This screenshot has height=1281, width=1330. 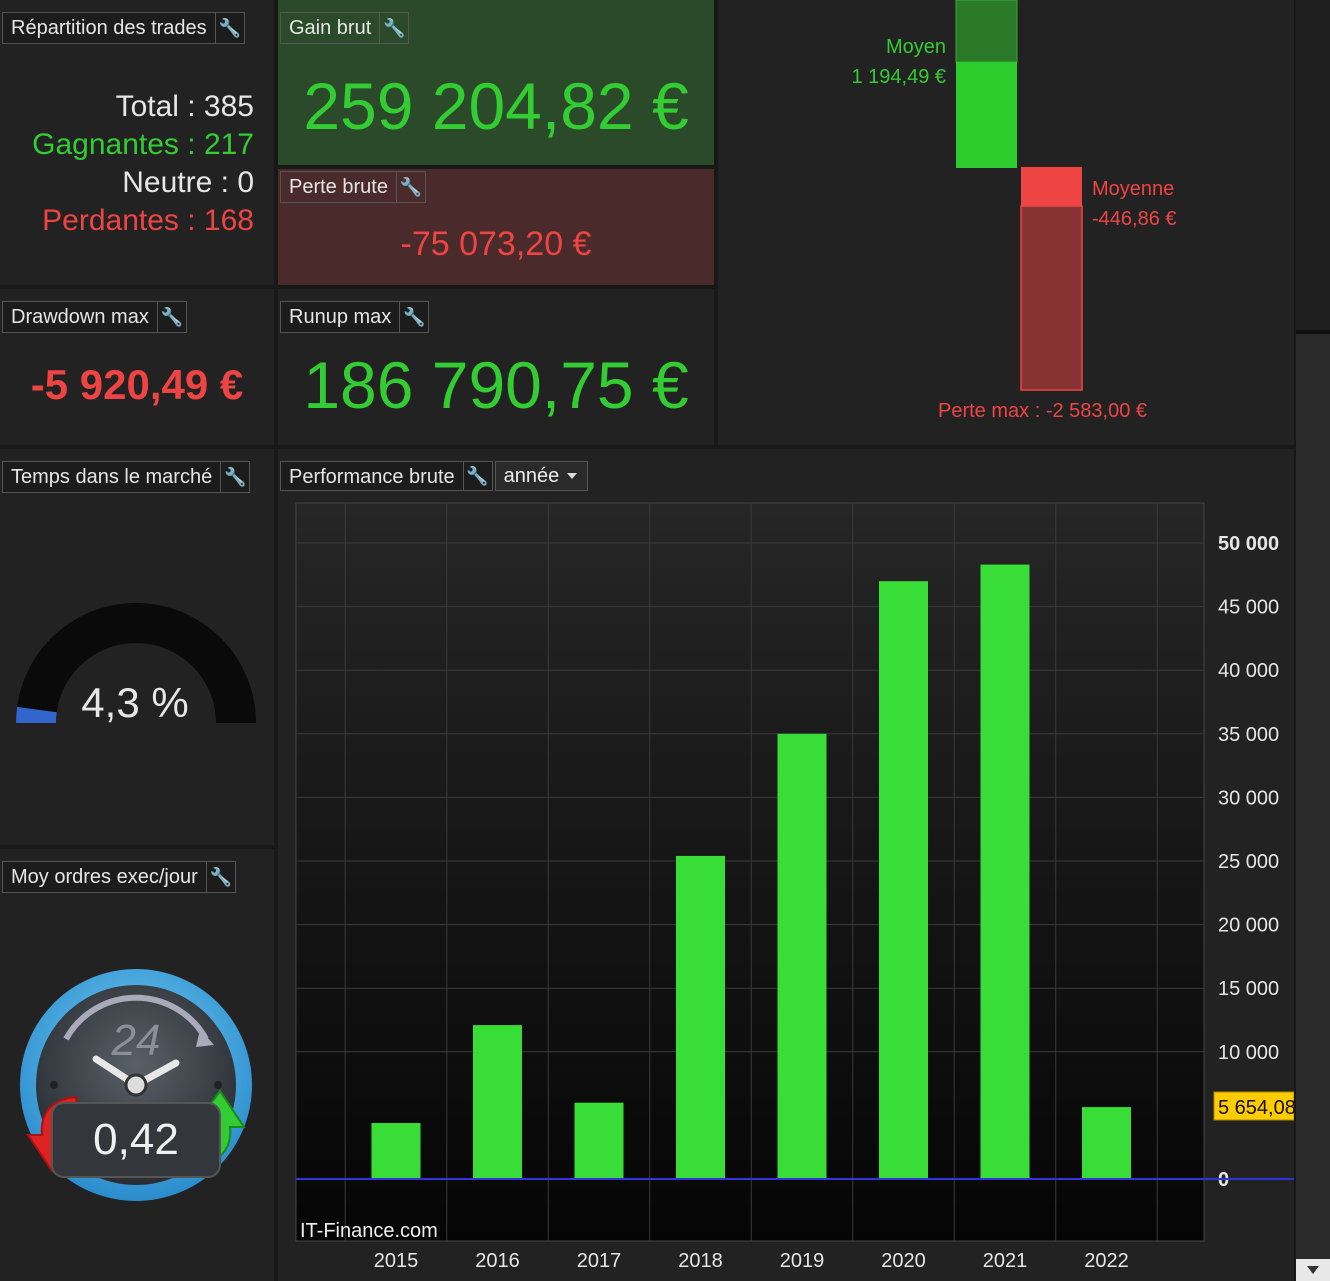 What do you see at coordinates (372, 476) in the screenshot?
I see `performance-title: Performance brute` at bounding box center [372, 476].